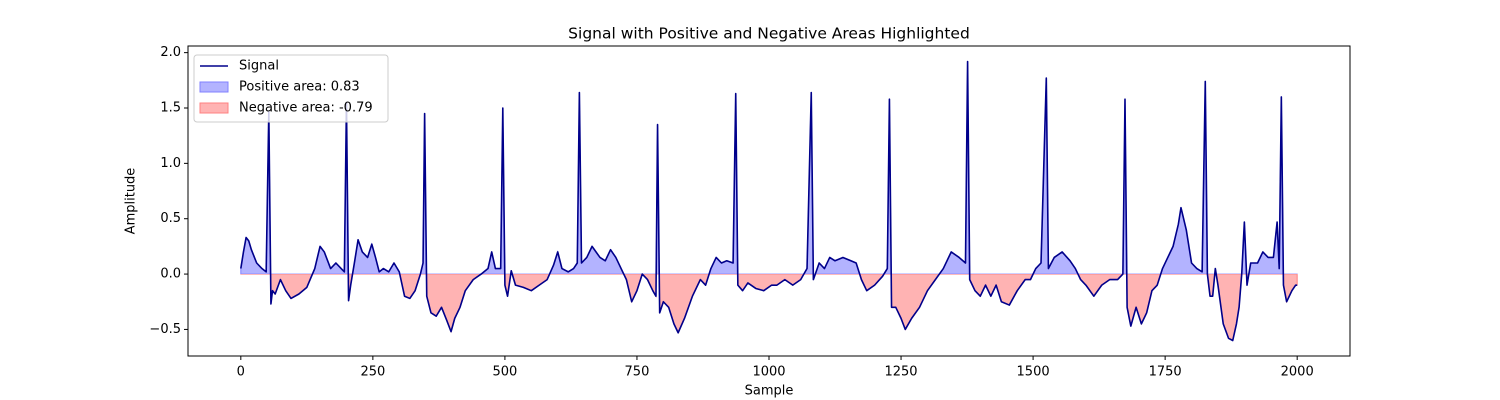  I want to click on y-tick-label: 1.5, so click(170, 108).